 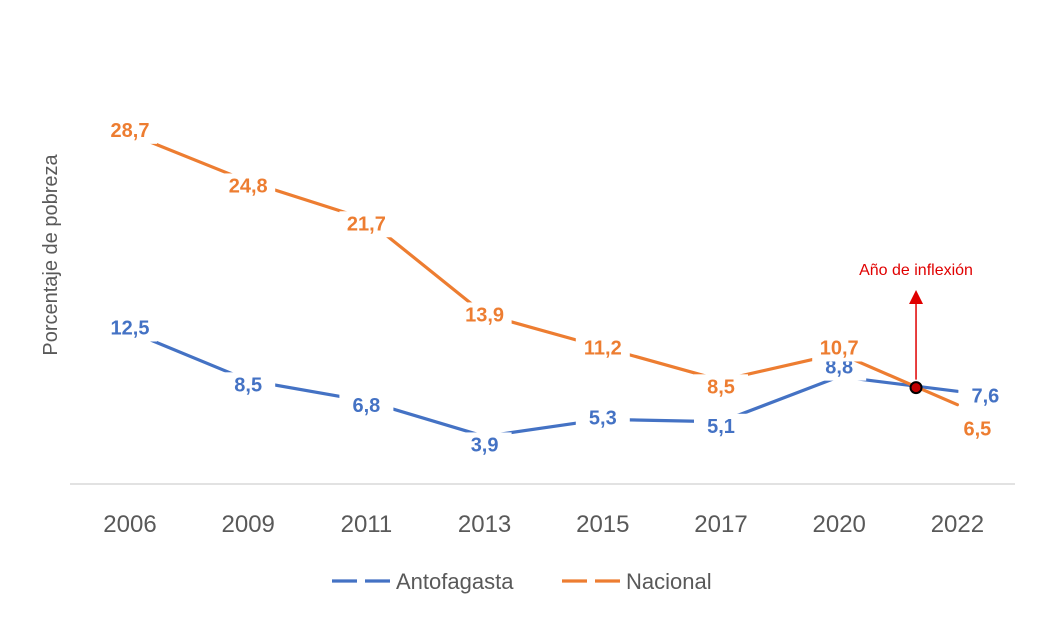 I want to click on data-label-antofagasta-2017: 5,1, so click(x=721, y=427).